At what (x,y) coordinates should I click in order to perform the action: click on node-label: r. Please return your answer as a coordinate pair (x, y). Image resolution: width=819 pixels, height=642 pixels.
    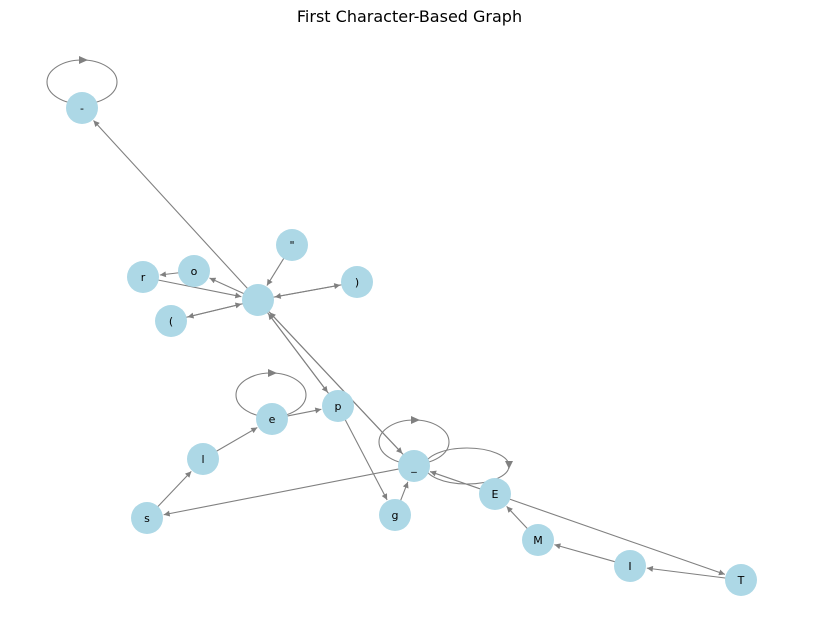
    Looking at the image, I should click on (143, 277).